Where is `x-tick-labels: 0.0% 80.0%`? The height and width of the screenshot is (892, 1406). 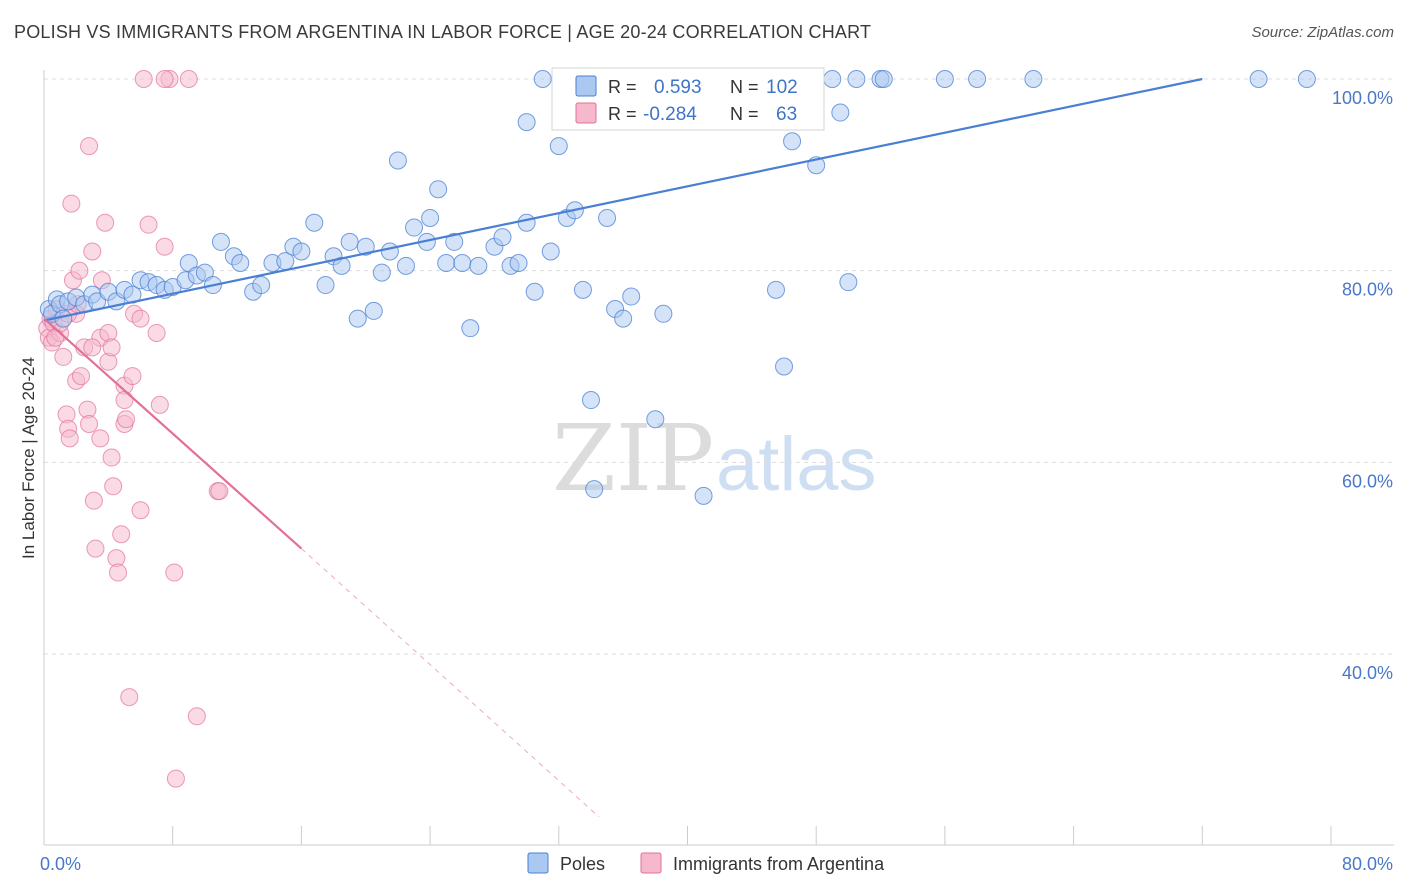
x-tick-labels: 0.0% 80.0% is located at coordinates (716, 864).